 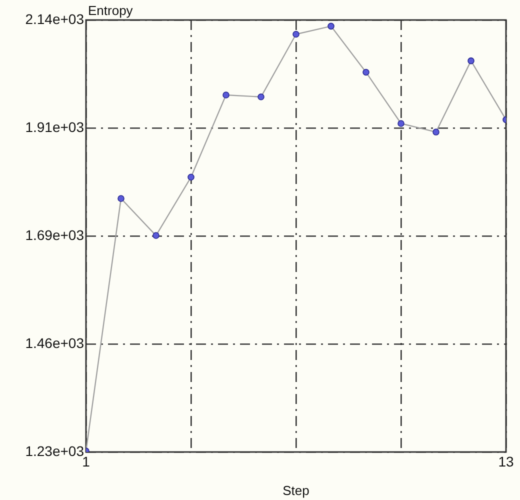 I want to click on y-axis-title: Entropy, so click(x=111, y=10).